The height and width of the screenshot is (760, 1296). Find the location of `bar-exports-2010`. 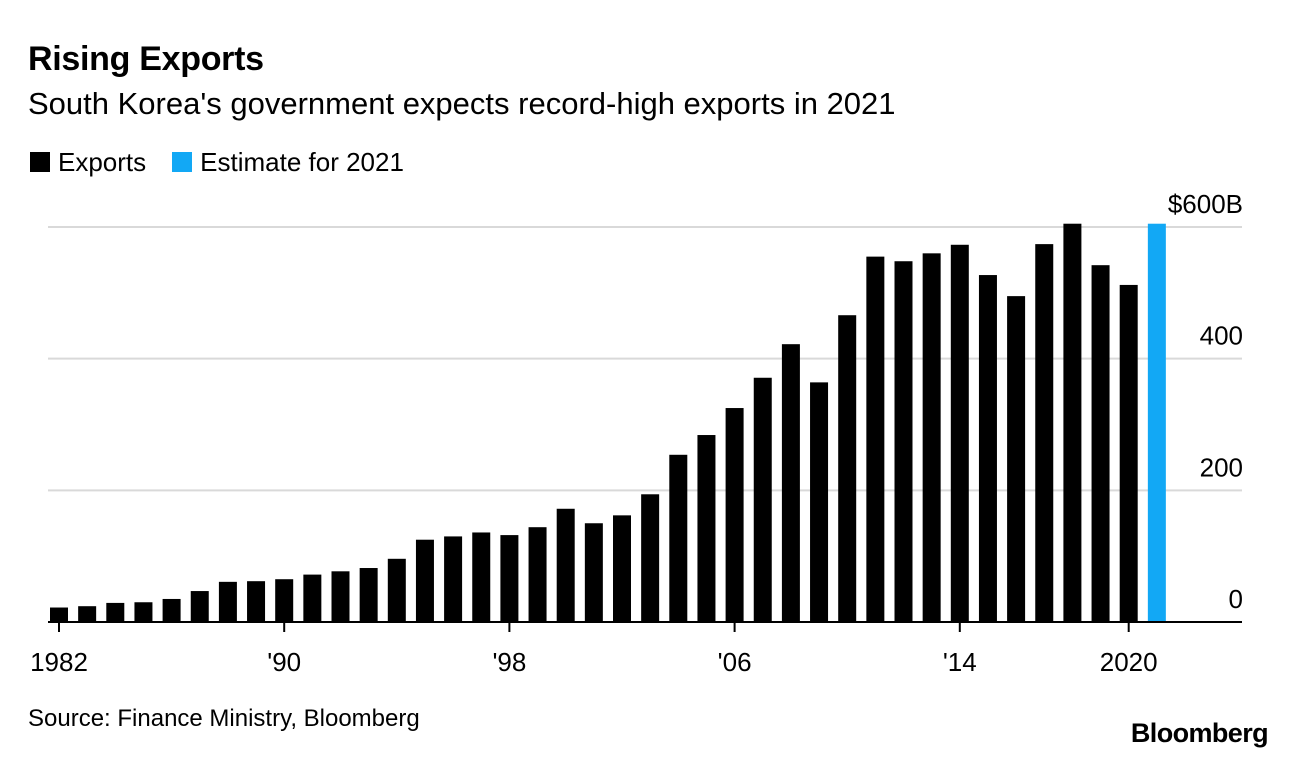

bar-exports-2010 is located at coordinates (847, 468).